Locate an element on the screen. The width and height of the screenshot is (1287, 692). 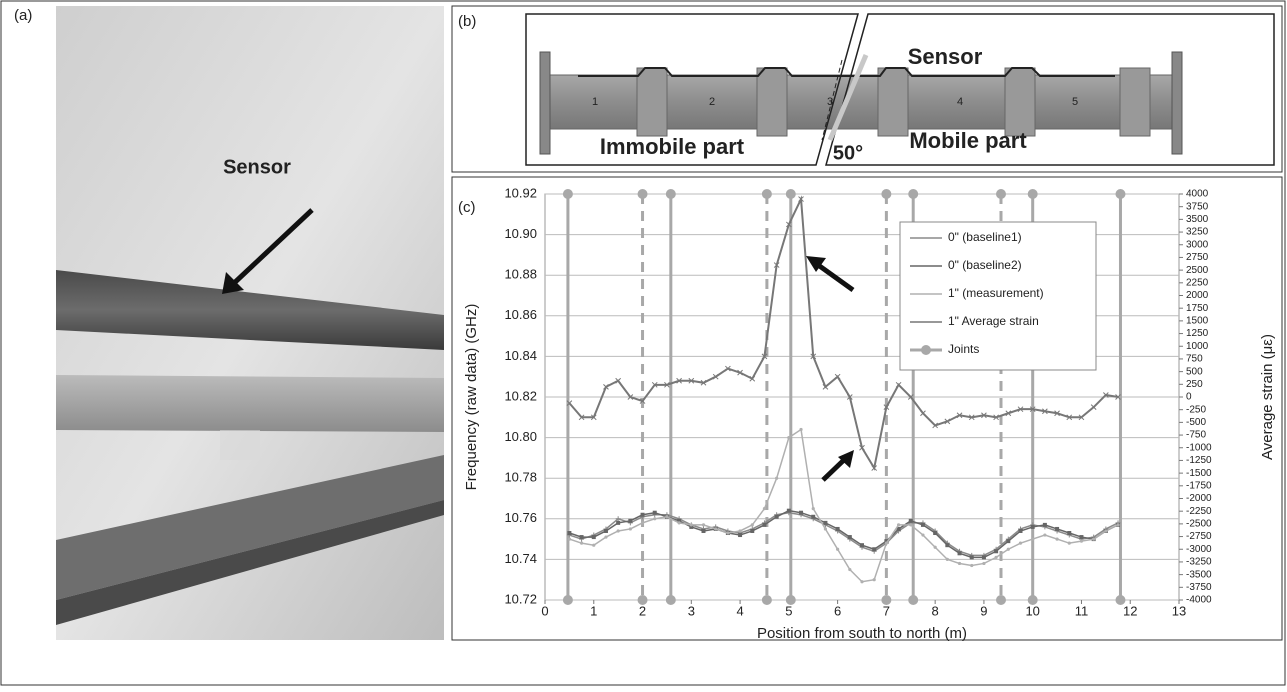
series-line is located at coordinates (844, 505).